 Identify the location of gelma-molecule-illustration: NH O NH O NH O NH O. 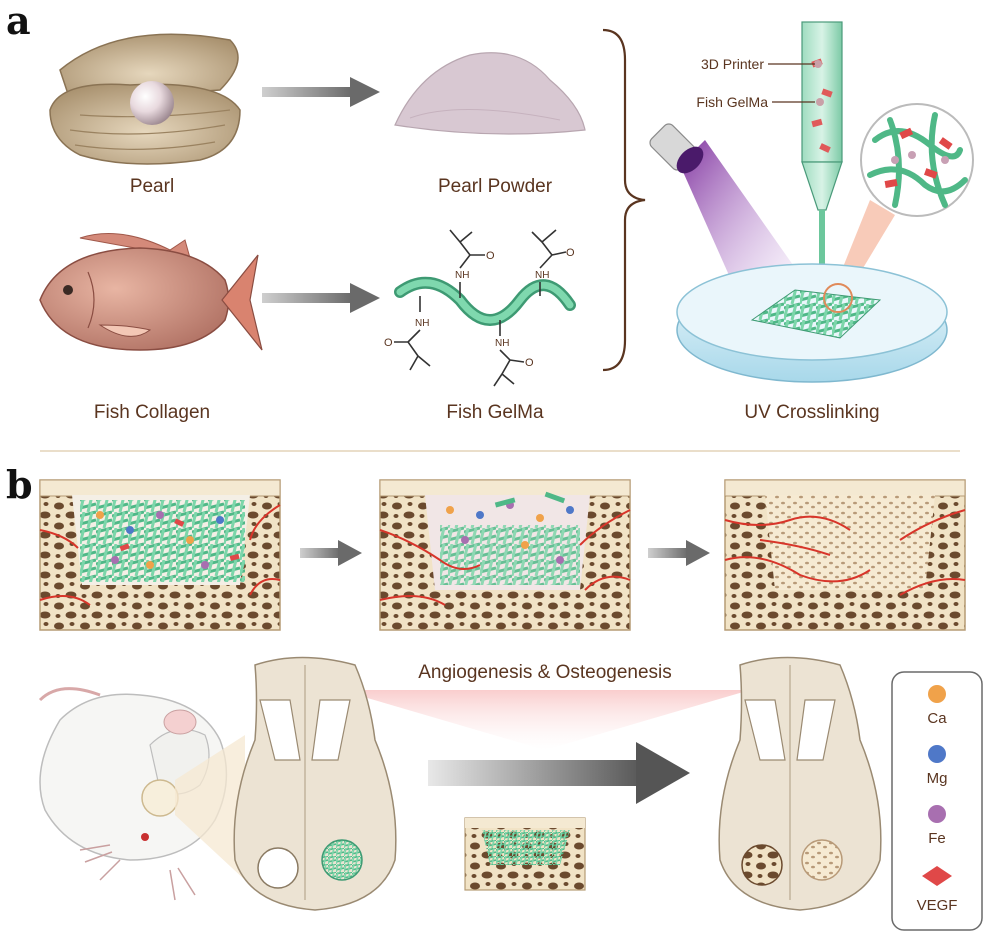
(480, 308).